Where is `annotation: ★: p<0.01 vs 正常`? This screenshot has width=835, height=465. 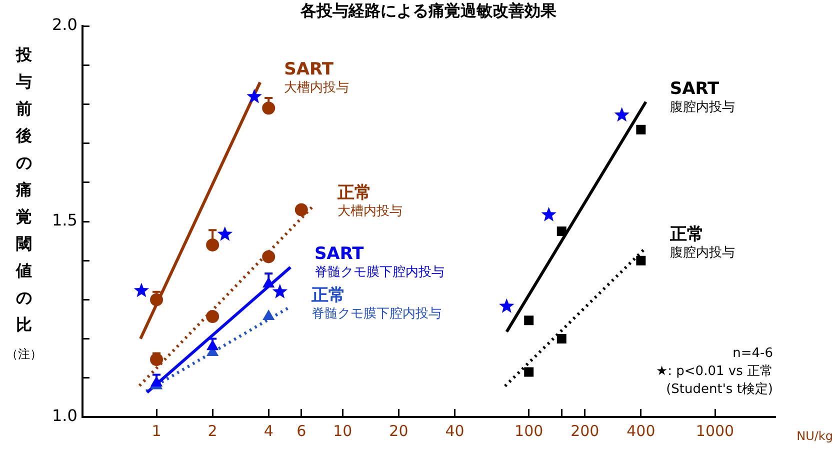 annotation: ★: p<0.01 vs 正常 is located at coordinates (714, 371).